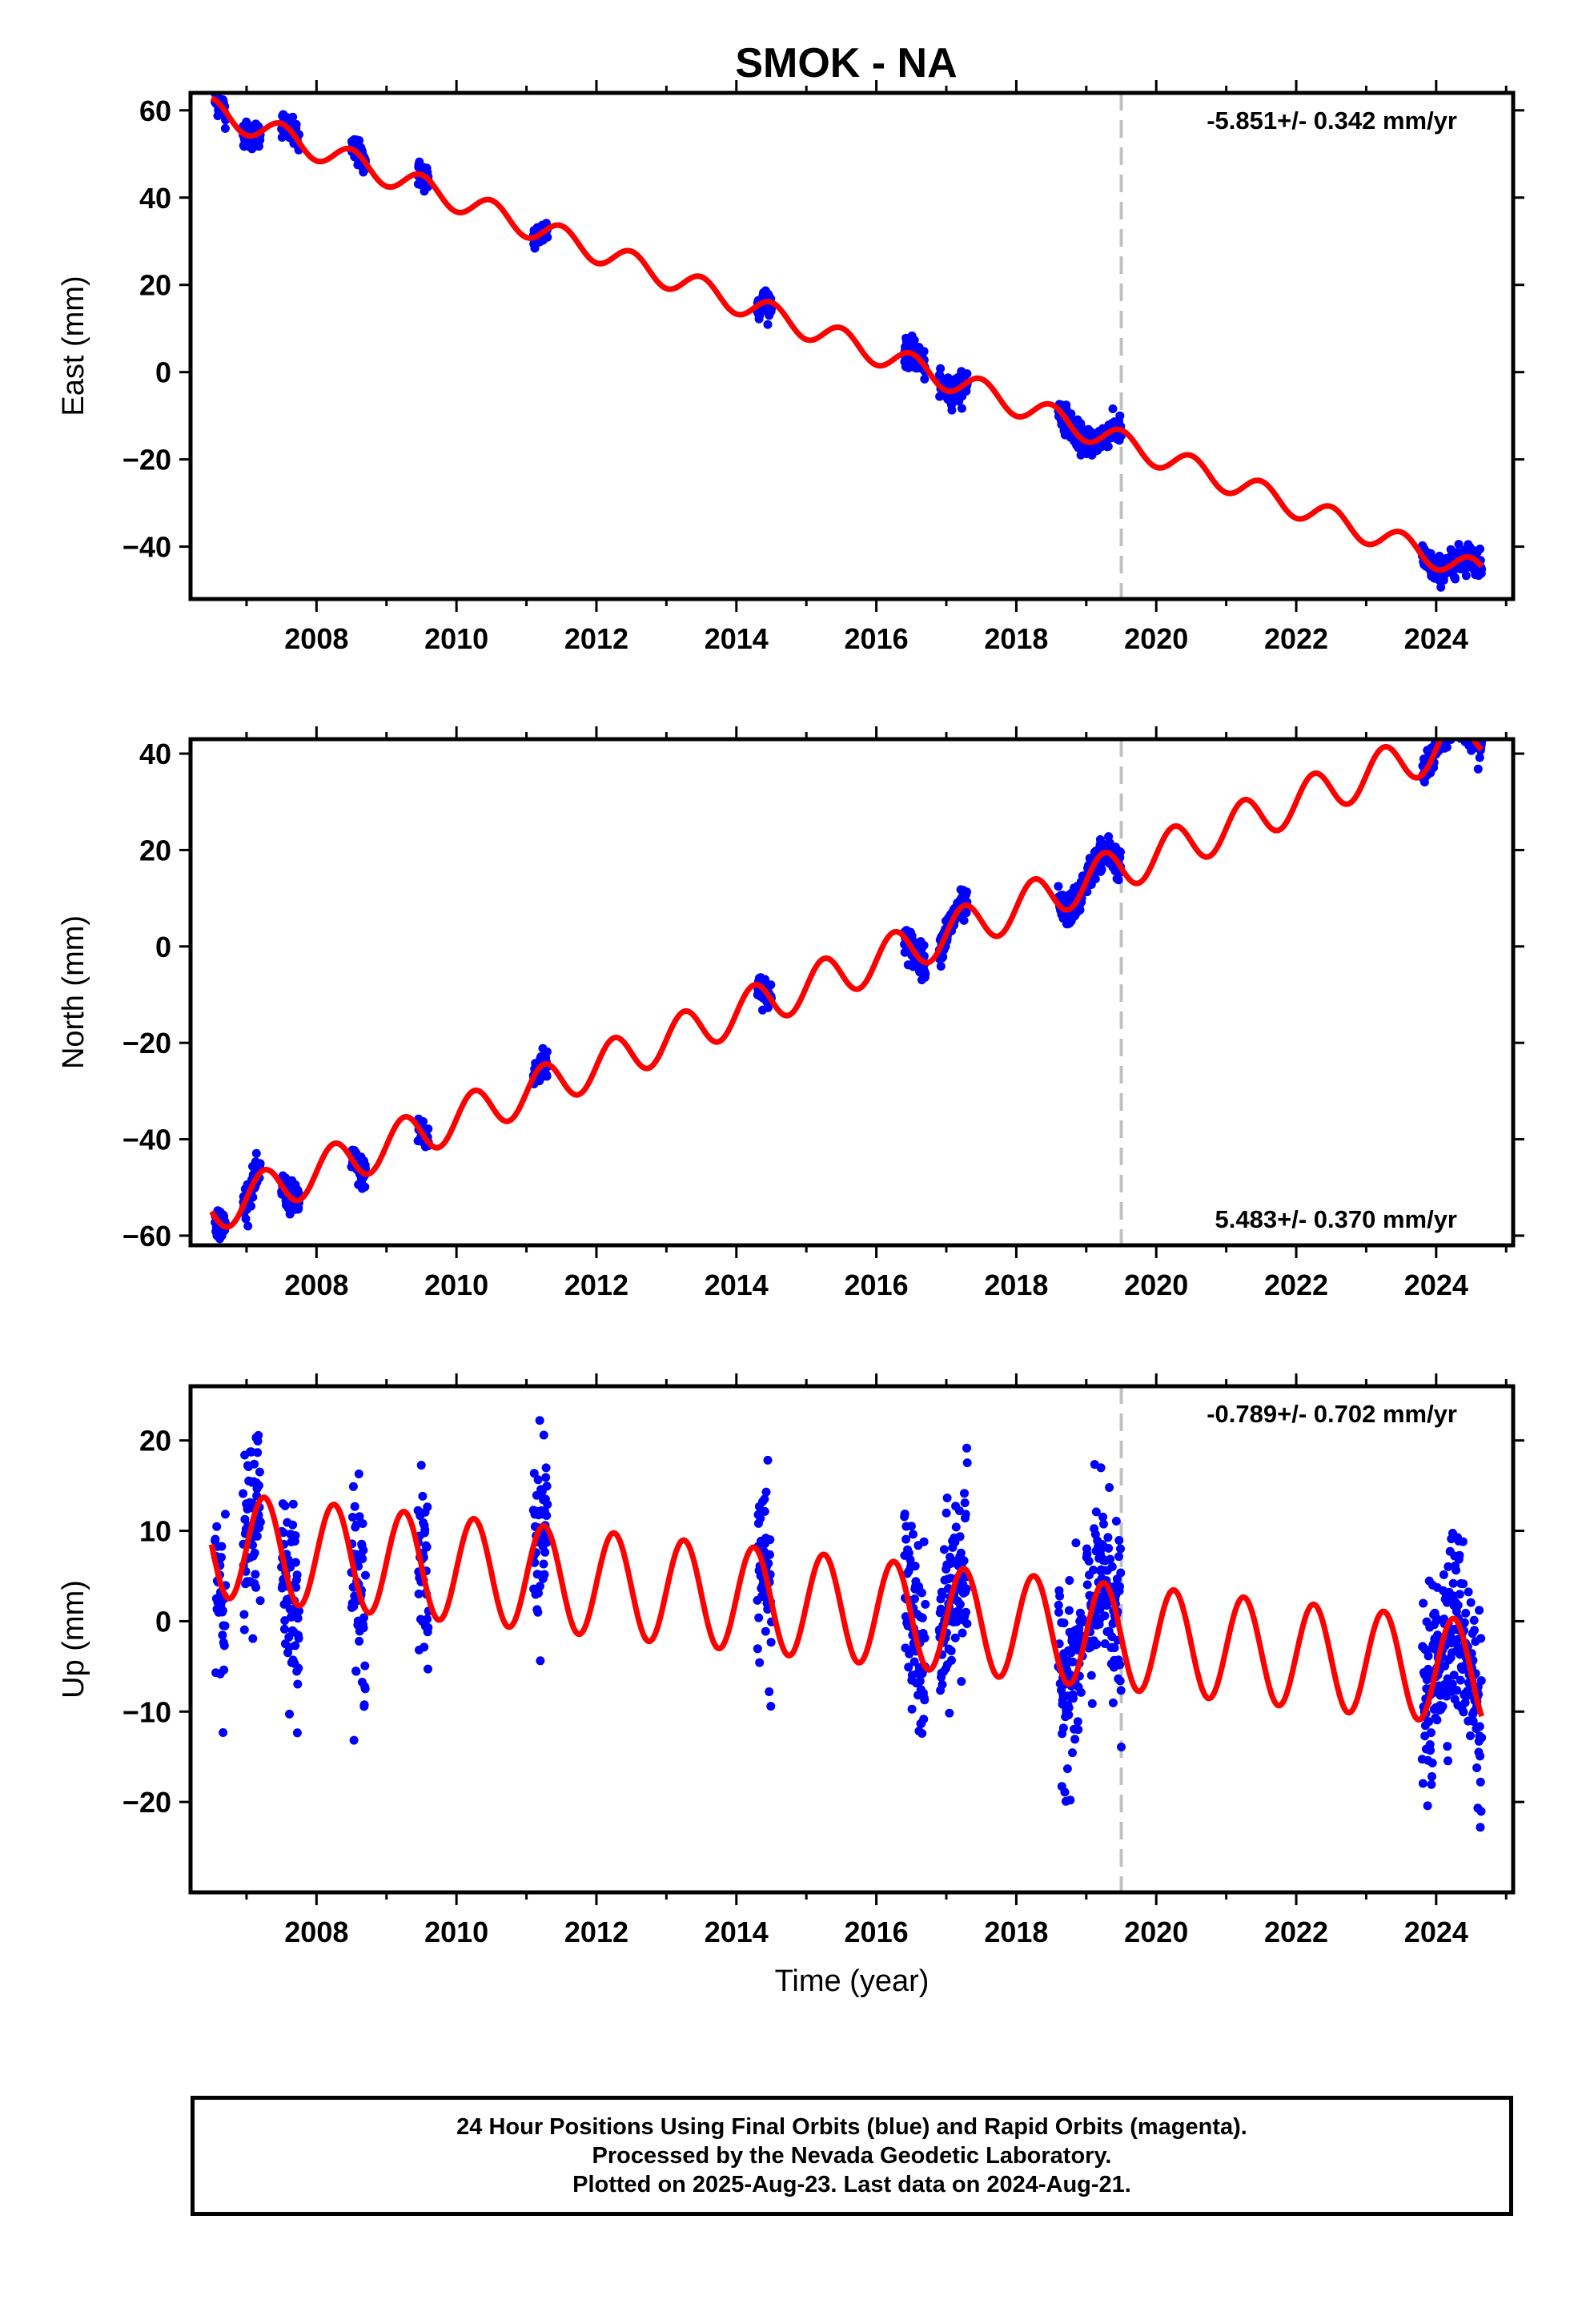  Describe the element at coordinates (74, 992) in the screenshot. I see `y-axis-label: North (mm)` at that location.